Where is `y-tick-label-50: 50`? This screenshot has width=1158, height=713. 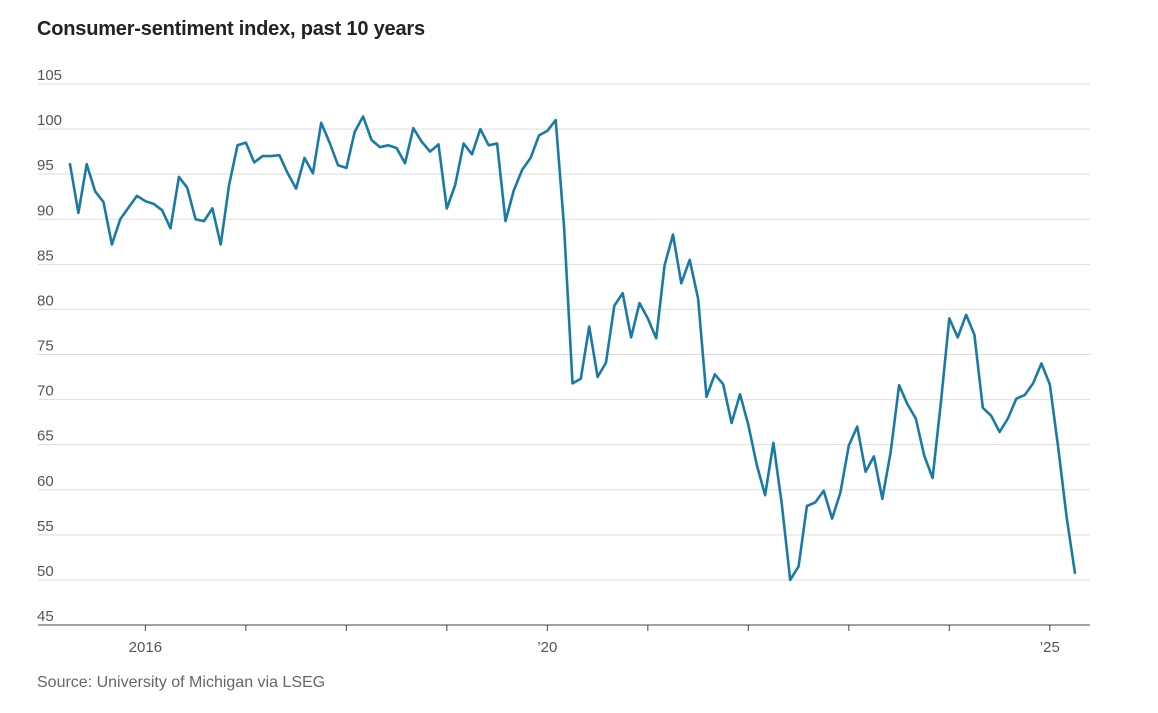
y-tick-label-50: 50 is located at coordinates (45, 571).